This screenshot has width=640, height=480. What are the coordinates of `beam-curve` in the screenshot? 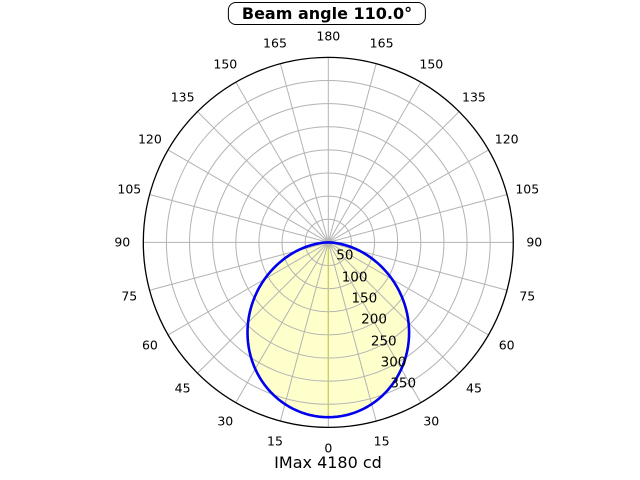 It's located at (328, 330).